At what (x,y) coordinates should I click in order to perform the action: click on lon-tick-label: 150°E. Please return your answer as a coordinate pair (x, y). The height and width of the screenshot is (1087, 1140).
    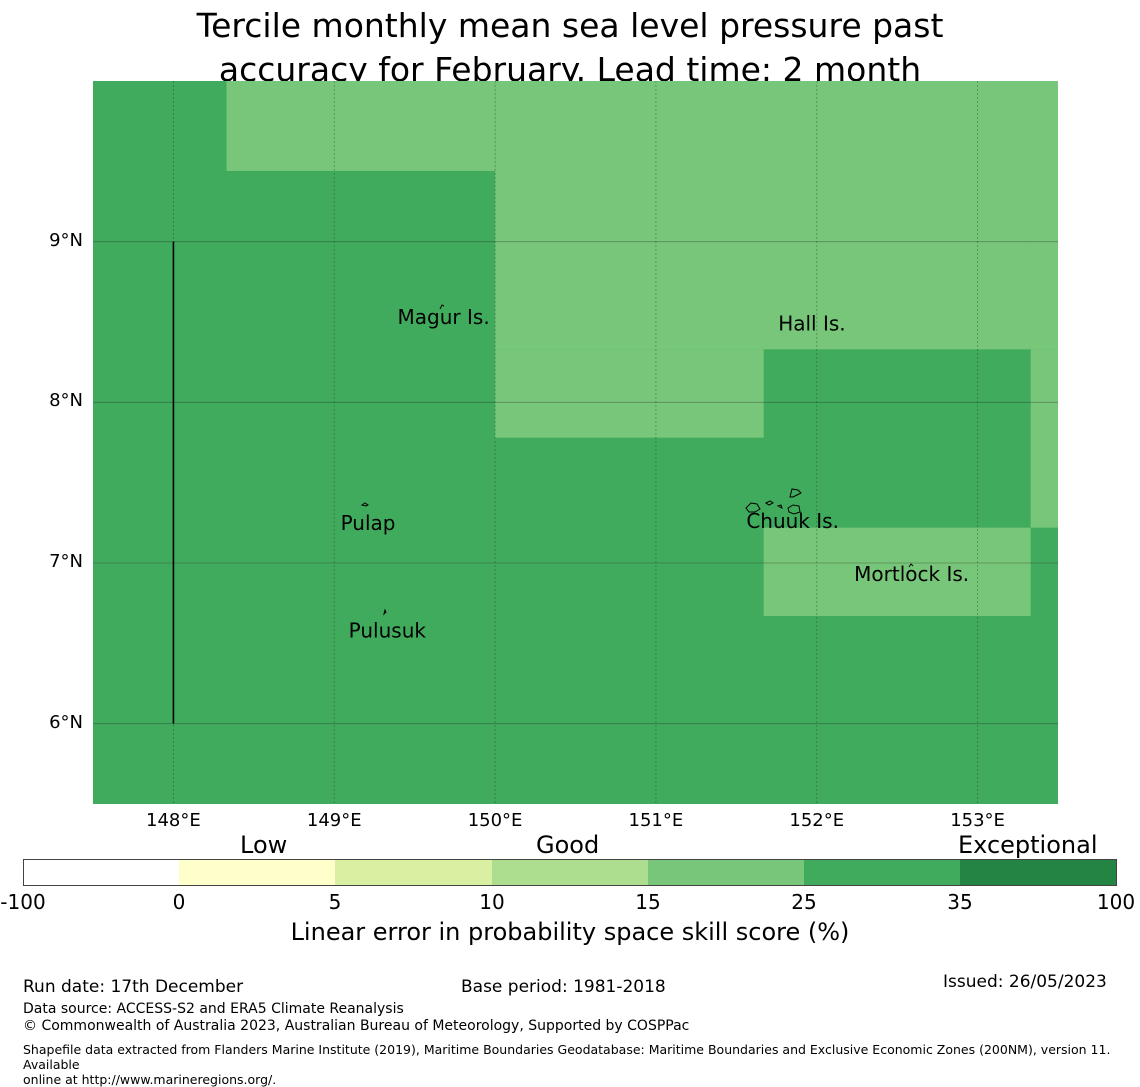
    Looking at the image, I should click on (495, 820).